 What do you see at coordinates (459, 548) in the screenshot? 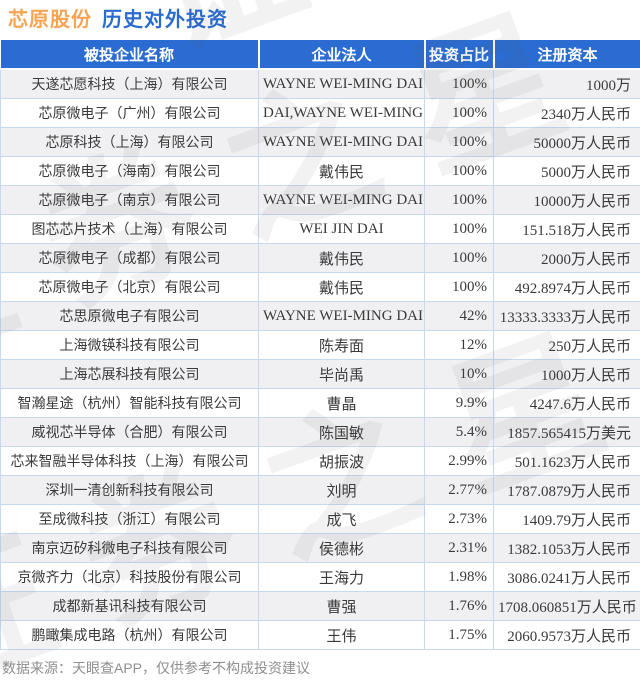
I see `investment-ratio-cell: 2.31%` at bounding box center [459, 548].